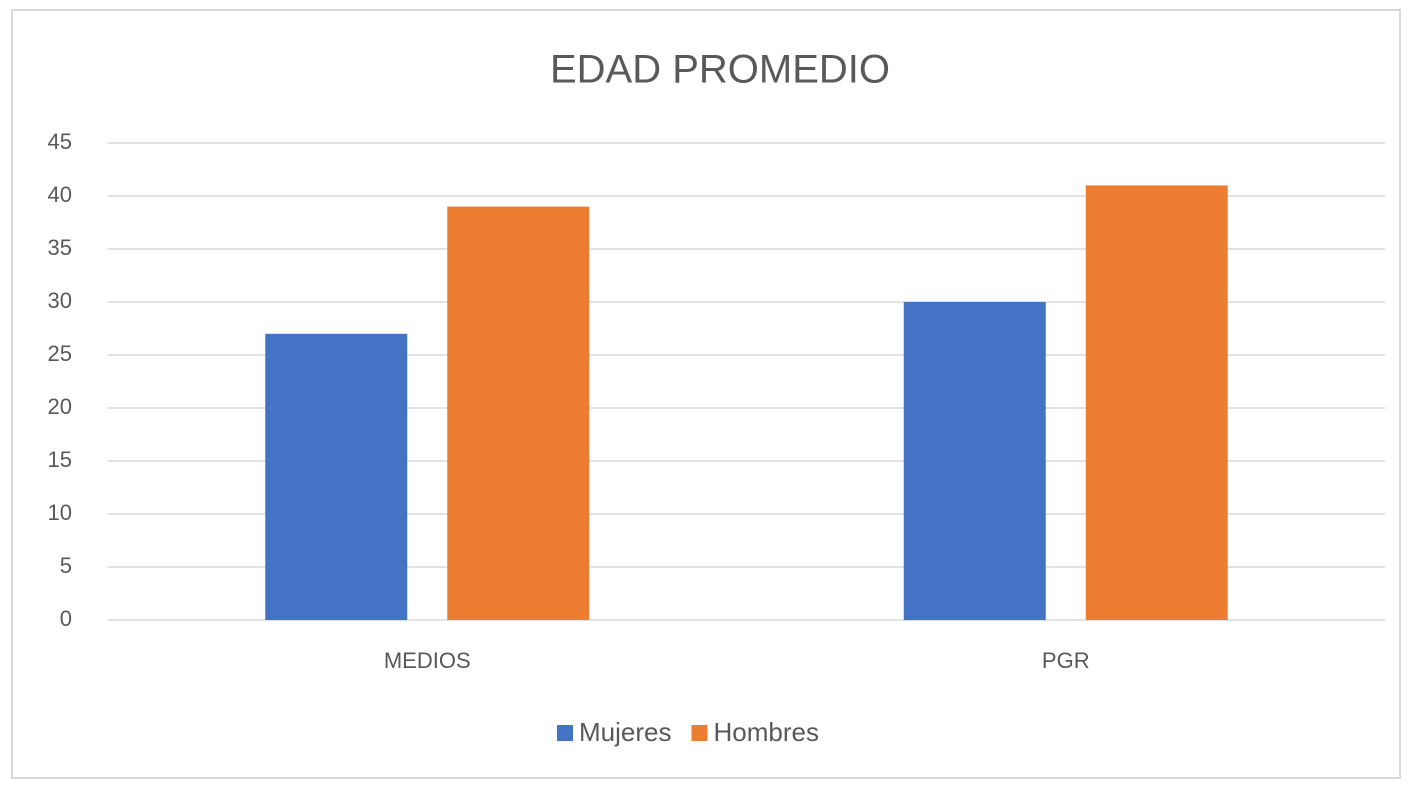  What do you see at coordinates (765, 732) in the screenshot?
I see `legend-label: Hombres` at bounding box center [765, 732].